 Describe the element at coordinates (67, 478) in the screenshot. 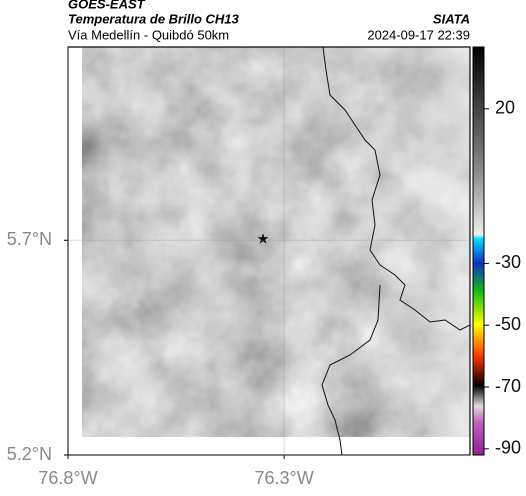

I see `x-tick-label: 76.8°W` at that location.